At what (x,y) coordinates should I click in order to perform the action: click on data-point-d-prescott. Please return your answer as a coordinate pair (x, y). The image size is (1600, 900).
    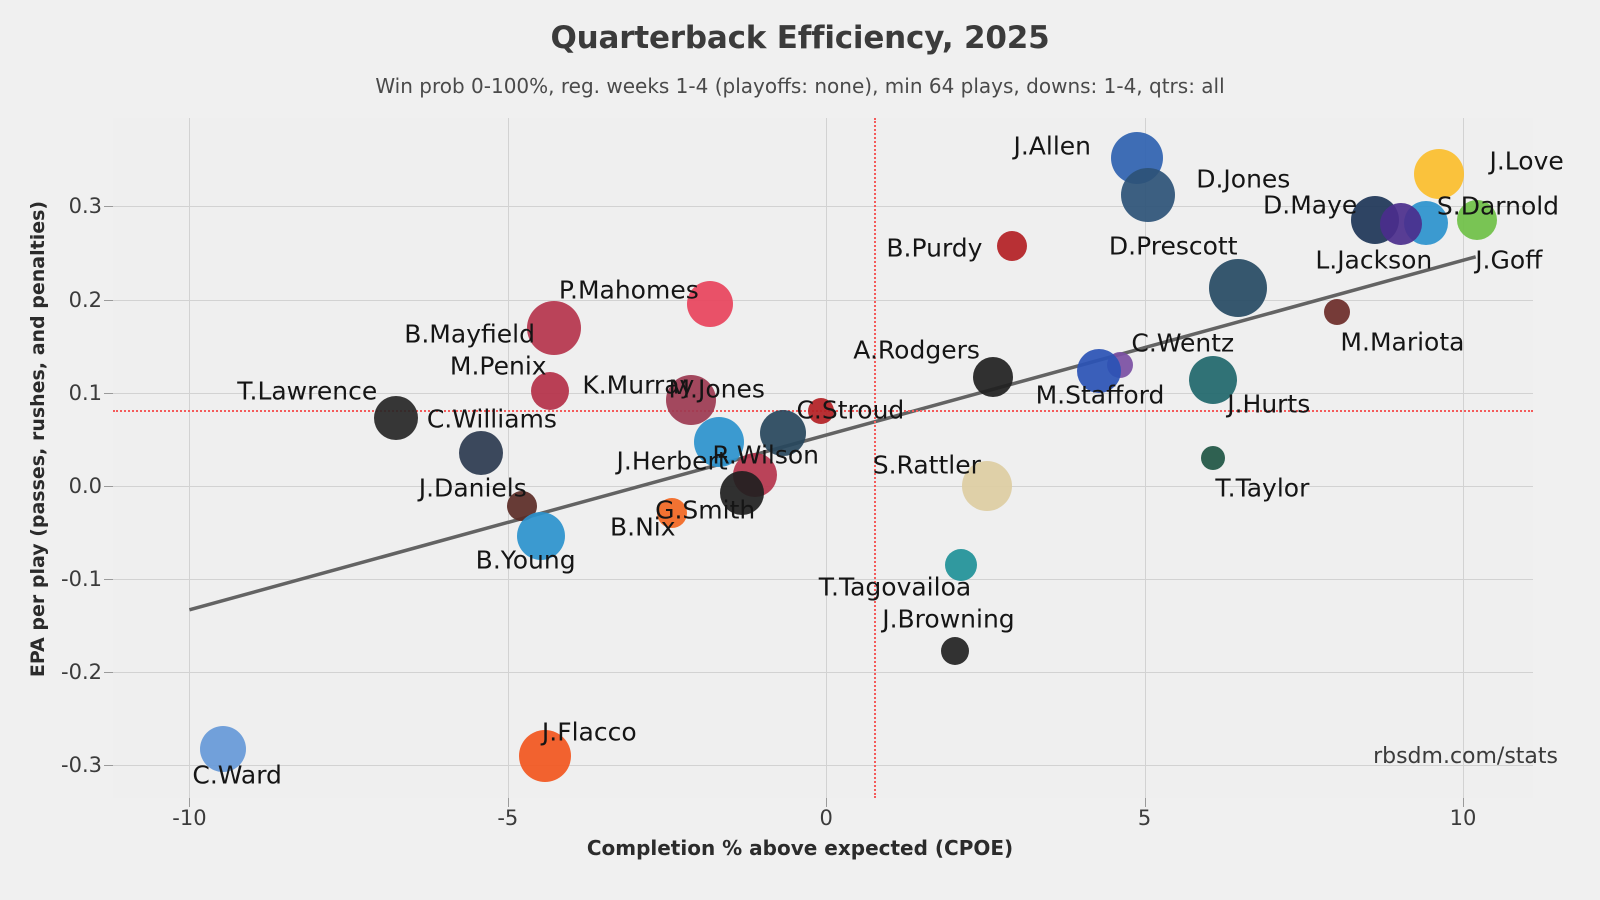
    Looking at the image, I should click on (1237, 288).